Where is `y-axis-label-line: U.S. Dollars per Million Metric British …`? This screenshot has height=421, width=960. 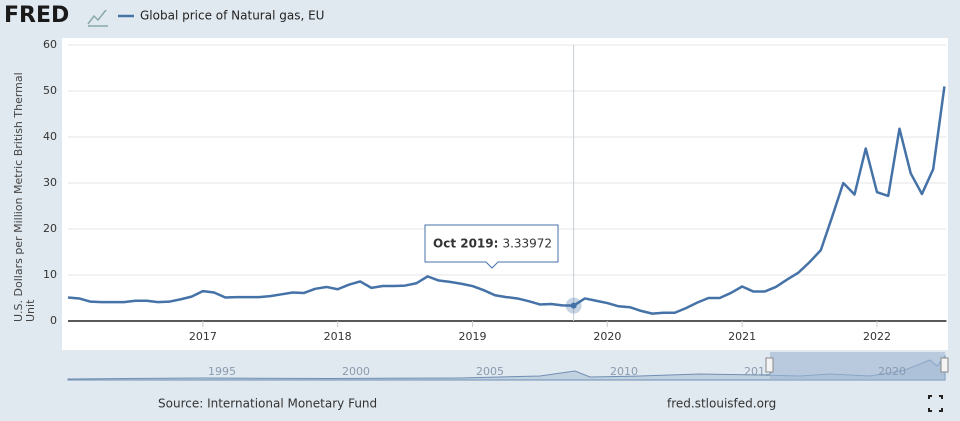 y-axis-label-line: U.S. Dollars per Million Metric British … is located at coordinates (18, 197).